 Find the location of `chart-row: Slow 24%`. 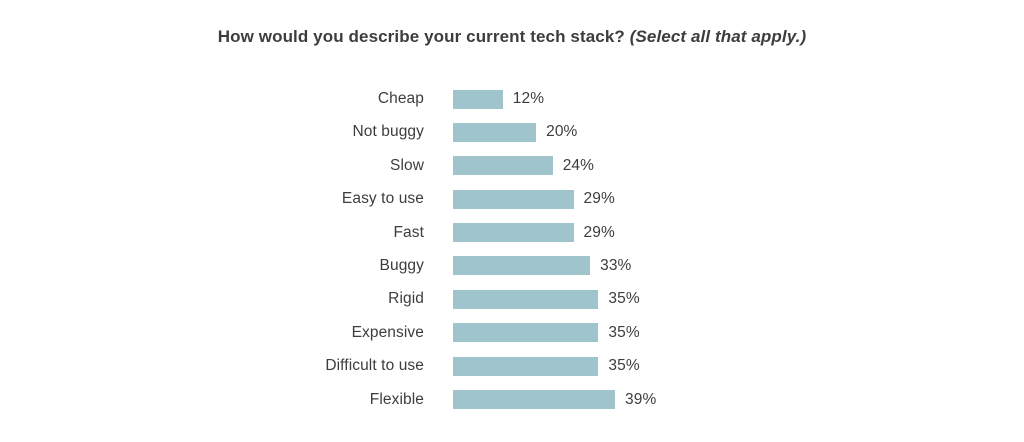

chart-row: Slow 24% is located at coordinates (512, 166).